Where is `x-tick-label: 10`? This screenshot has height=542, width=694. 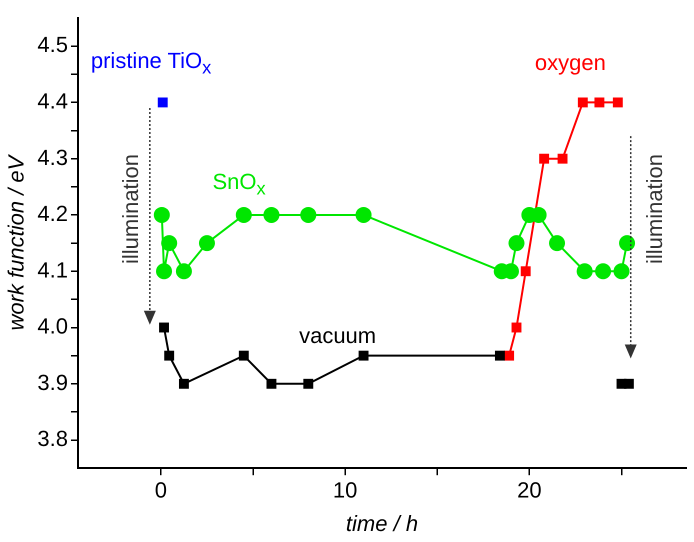 x-tick-label: 10 is located at coordinates (345, 489).